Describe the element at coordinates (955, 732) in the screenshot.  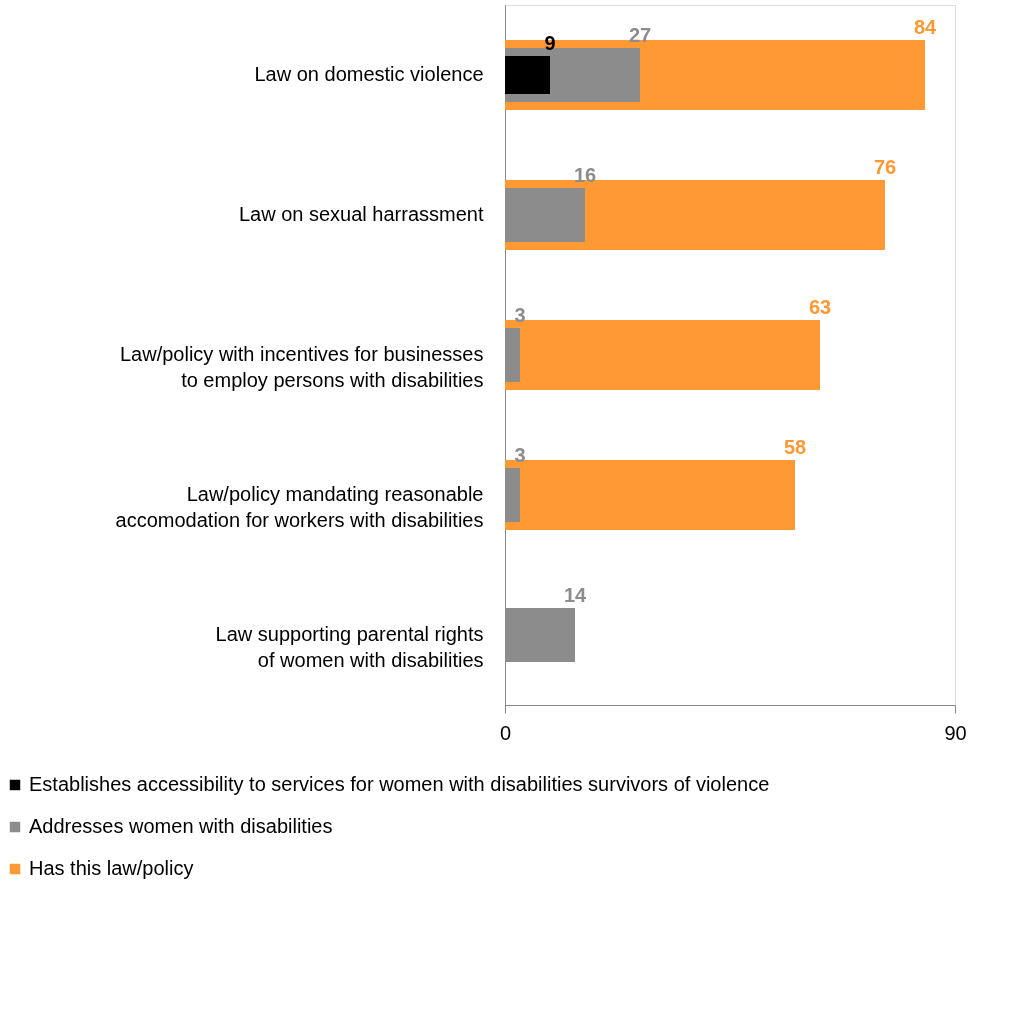
I see `x-tick-label: 90` at that location.